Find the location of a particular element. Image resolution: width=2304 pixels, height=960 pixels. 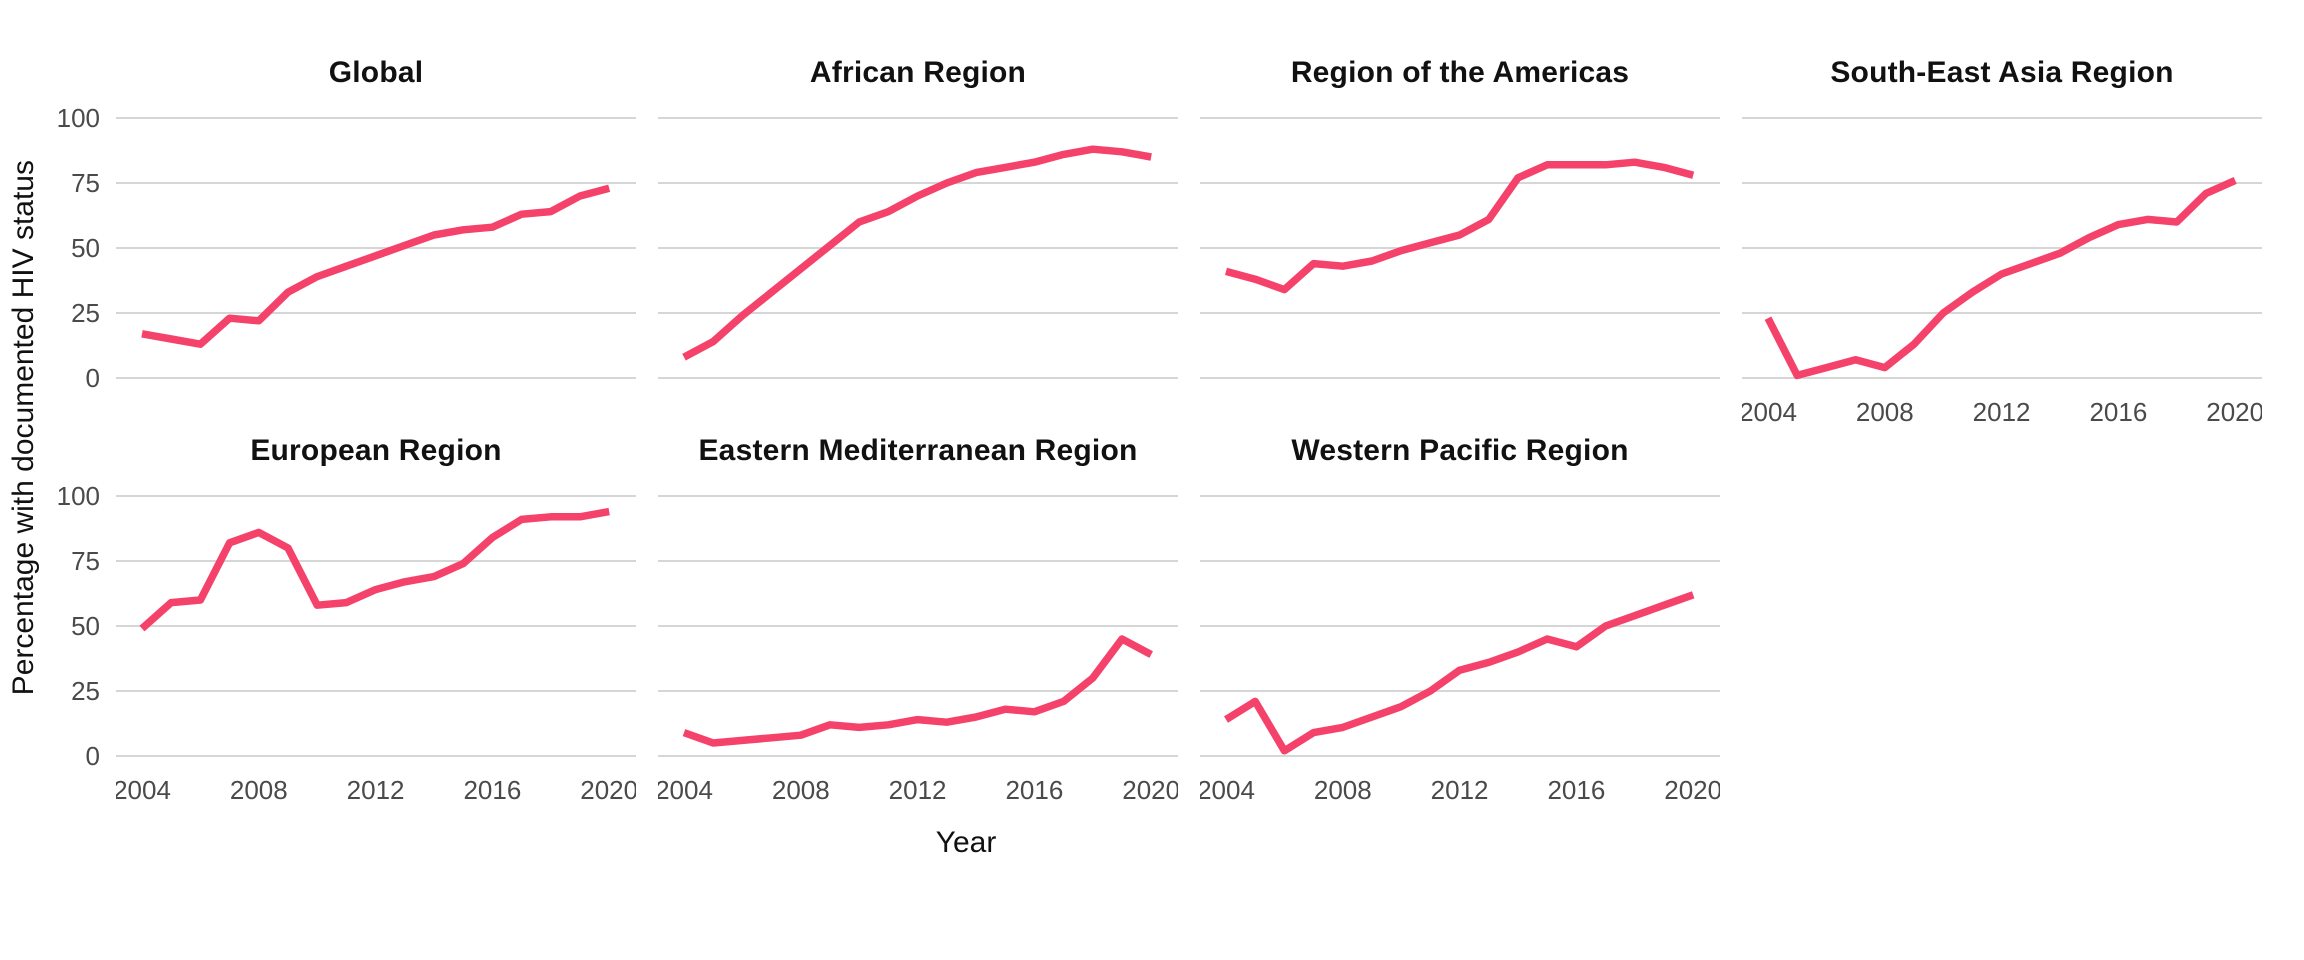

south-east-asia-region-line-plot: 2004 2008 2012 2016 2020 is located at coordinates (2002, 272).